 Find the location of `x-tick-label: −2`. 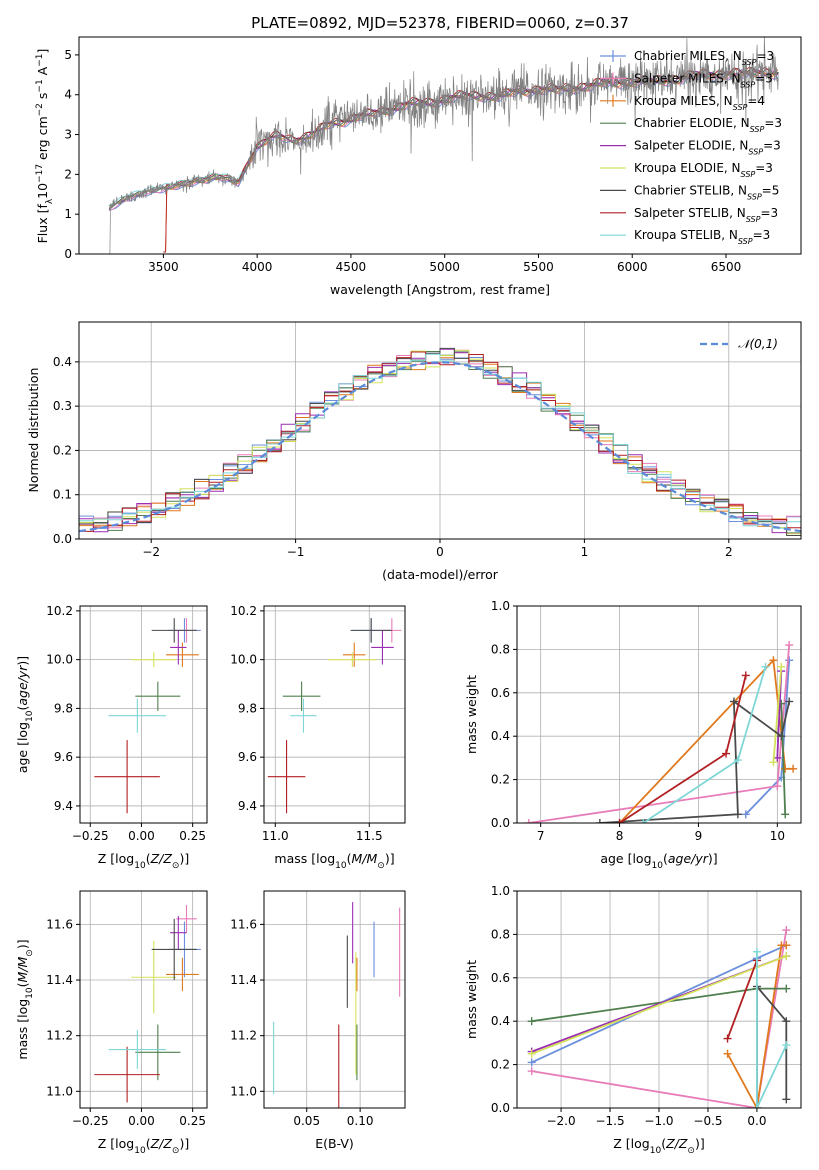

x-tick-label: −2 is located at coordinates (151, 552).